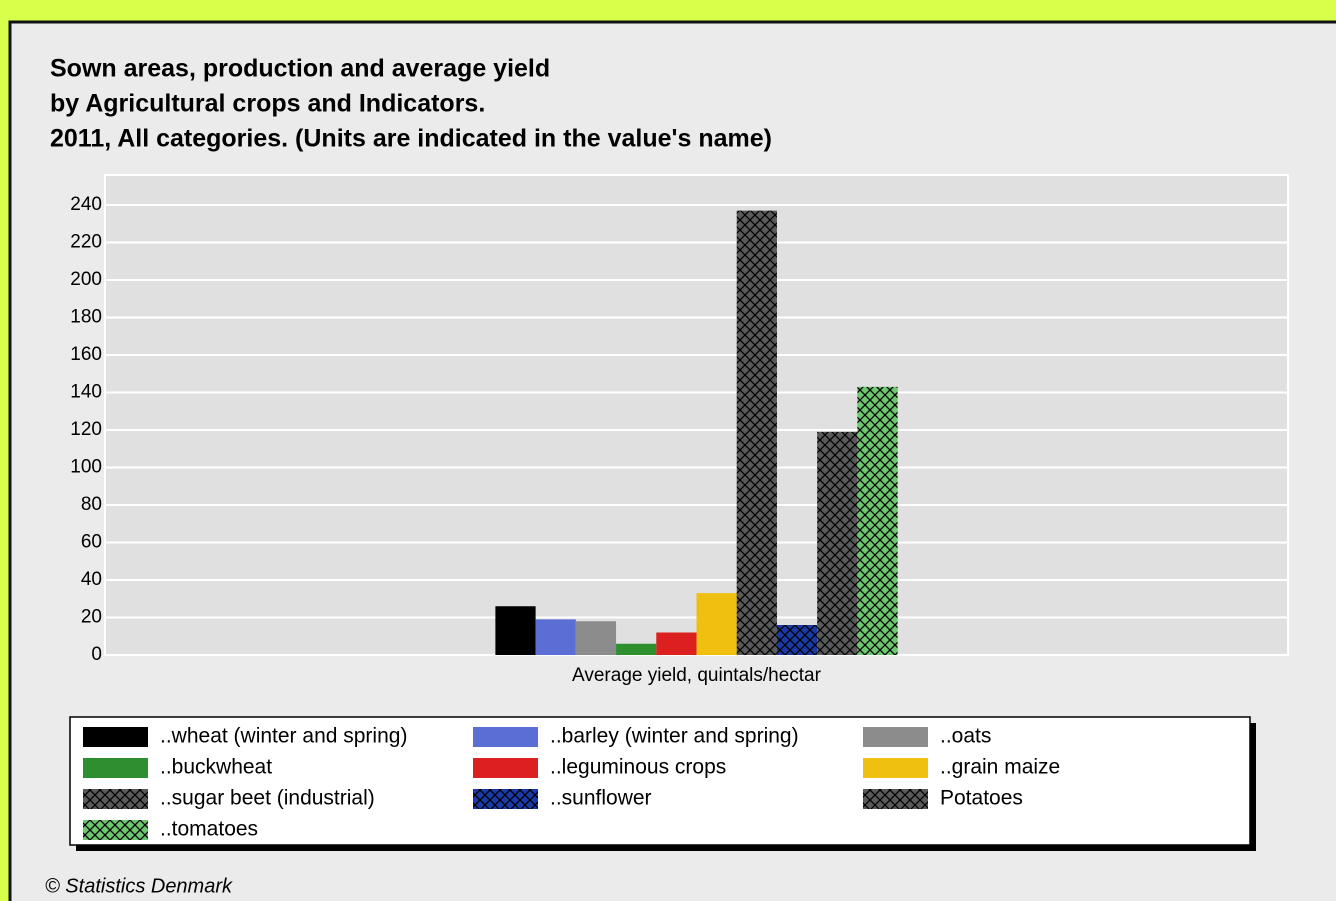 The image size is (1336, 901). What do you see at coordinates (86, 429) in the screenshot?
I see `y-tick-label: 120` at bounding box center [86, 429].